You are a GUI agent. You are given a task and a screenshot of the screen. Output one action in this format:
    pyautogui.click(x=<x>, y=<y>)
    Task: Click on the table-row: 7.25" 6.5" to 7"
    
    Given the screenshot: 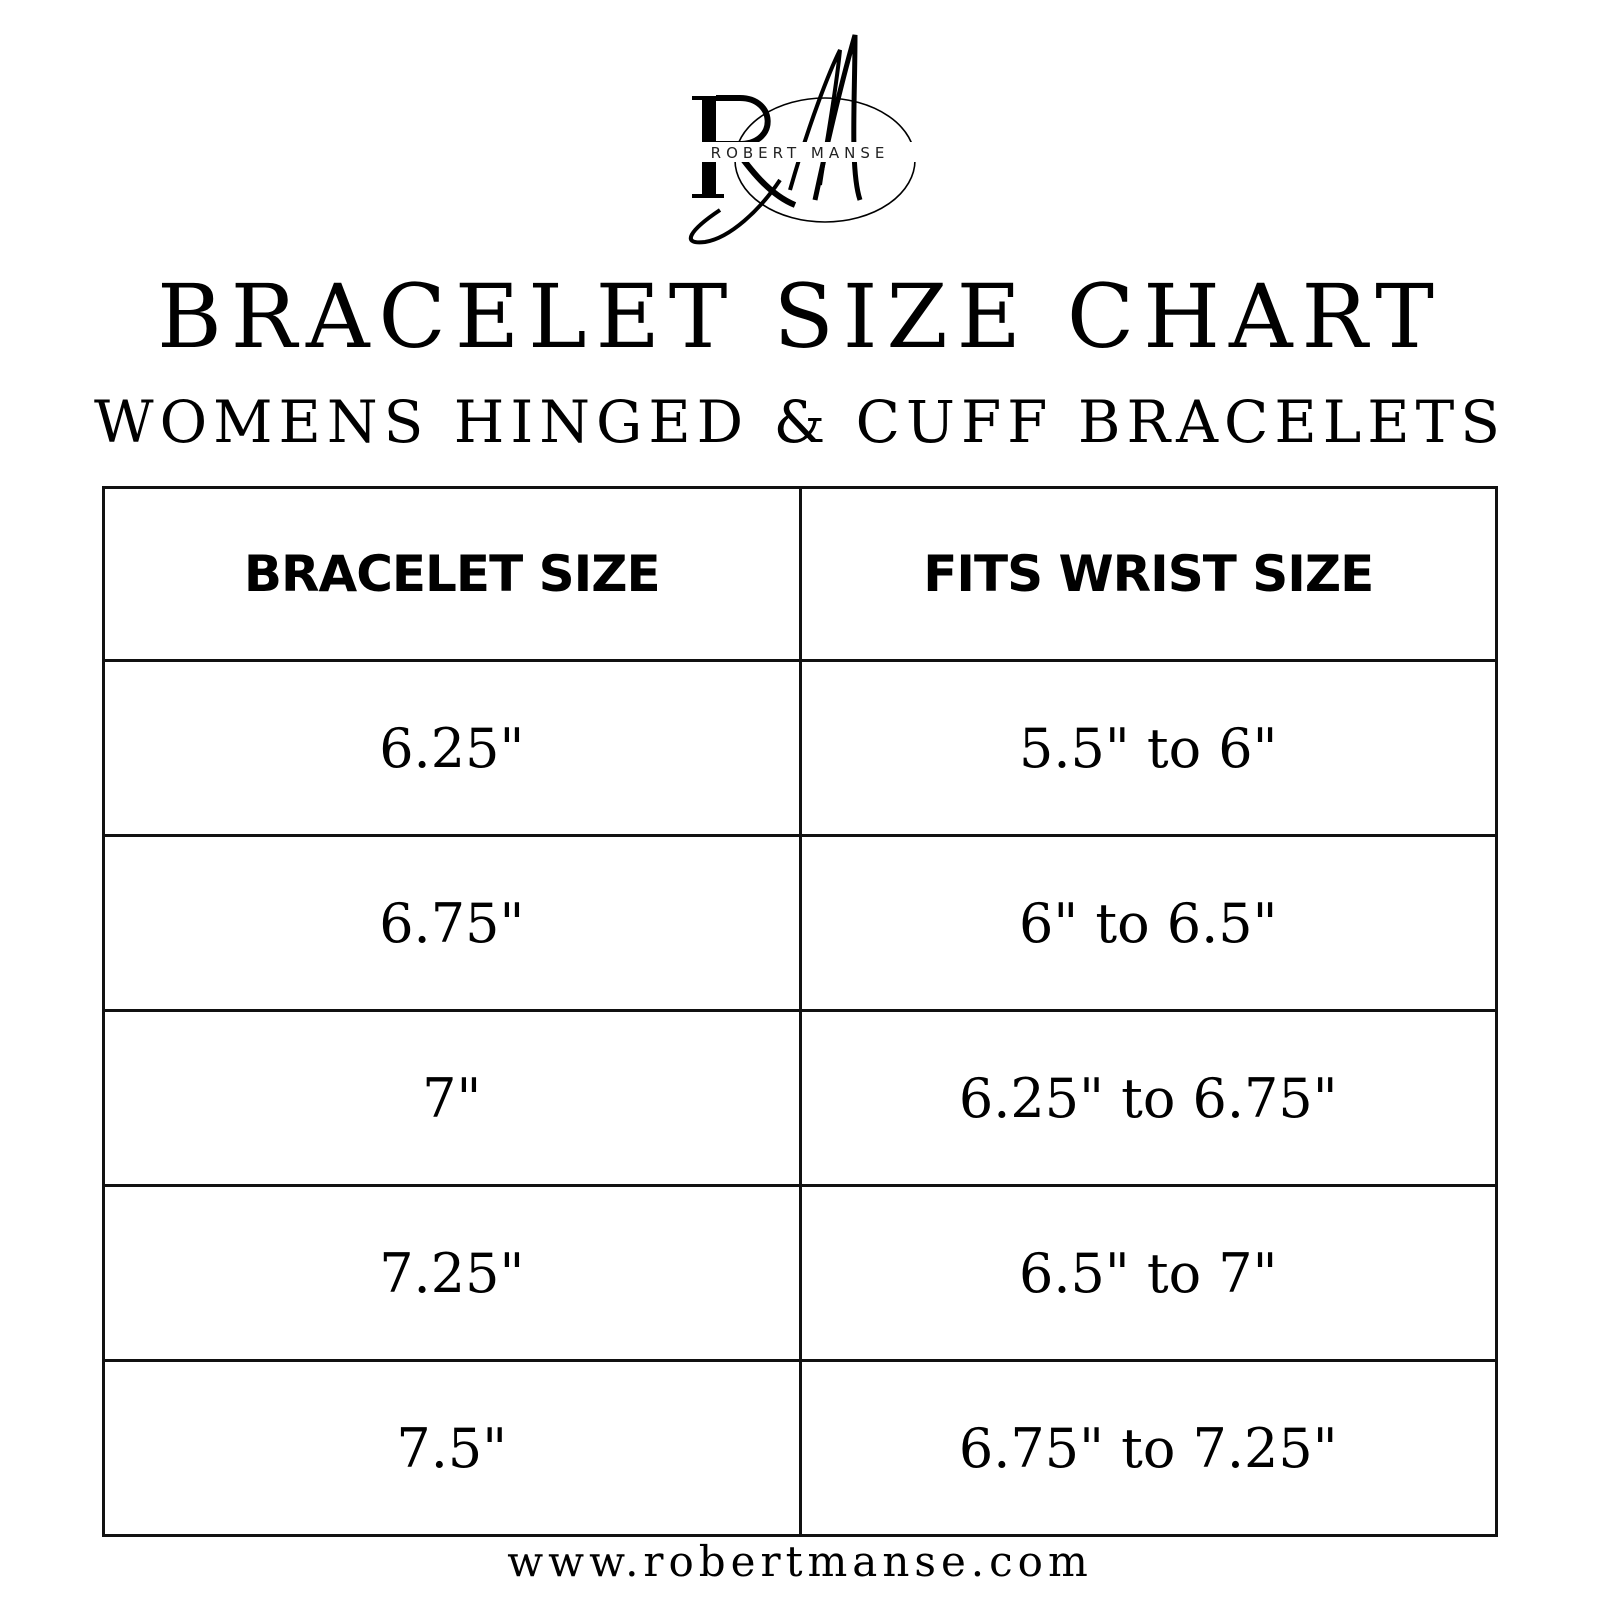 What is the action you would take?
    pyautogui.click(x=800, y=1273)
    